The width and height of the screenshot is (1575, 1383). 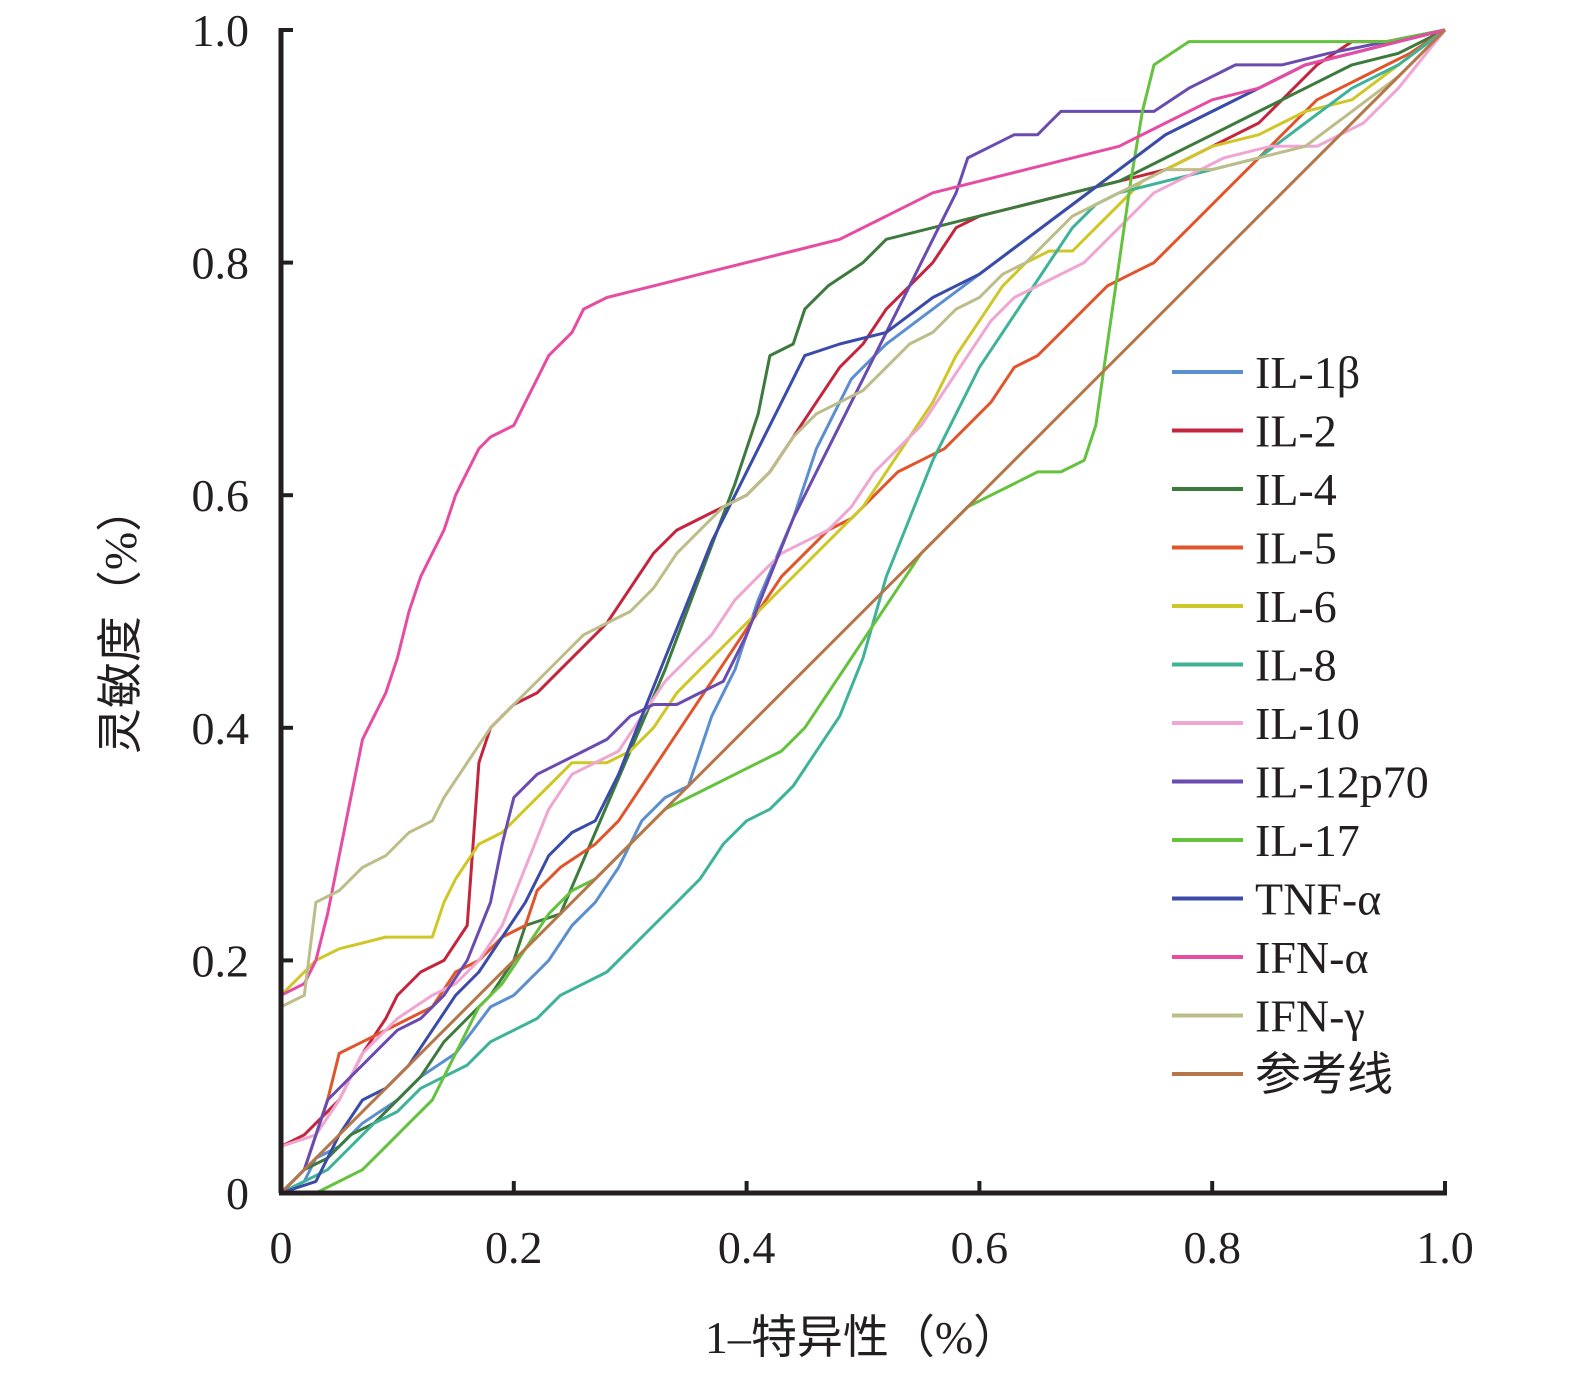 What do you see at coordinates (237, 1193) in the screenshot?
I see `y-tick-label: 0` at bounding box center [237, 1193].